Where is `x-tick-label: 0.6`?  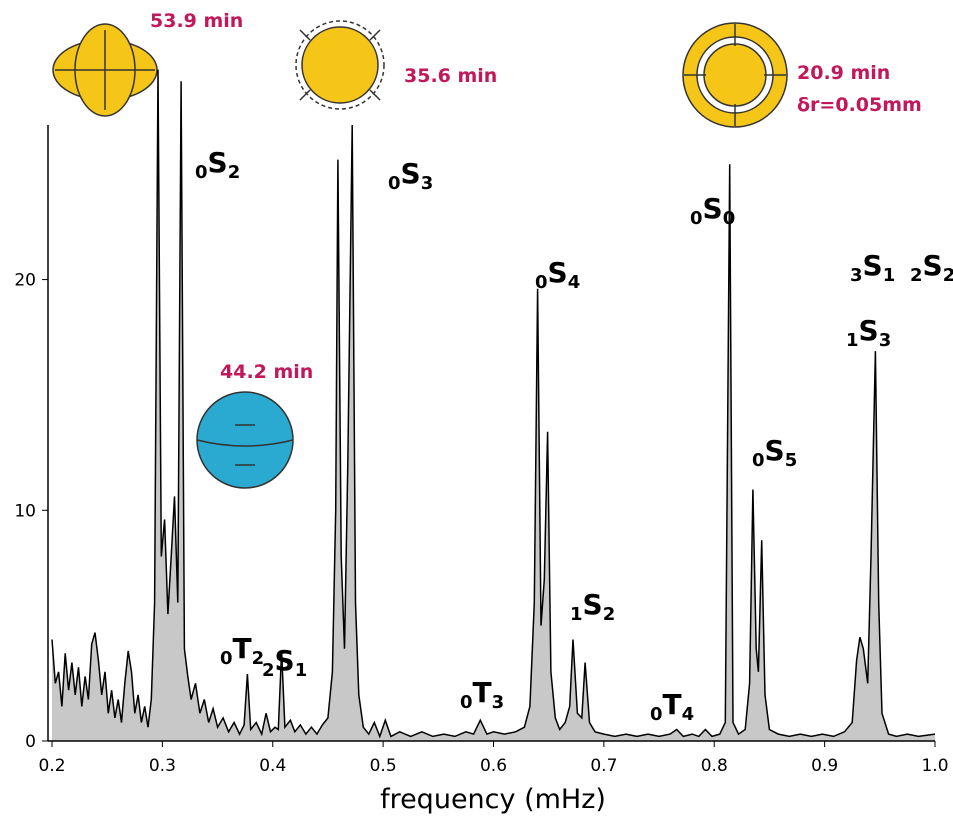 x-tick-label: 0.6 is located at coordinates (493, 766).